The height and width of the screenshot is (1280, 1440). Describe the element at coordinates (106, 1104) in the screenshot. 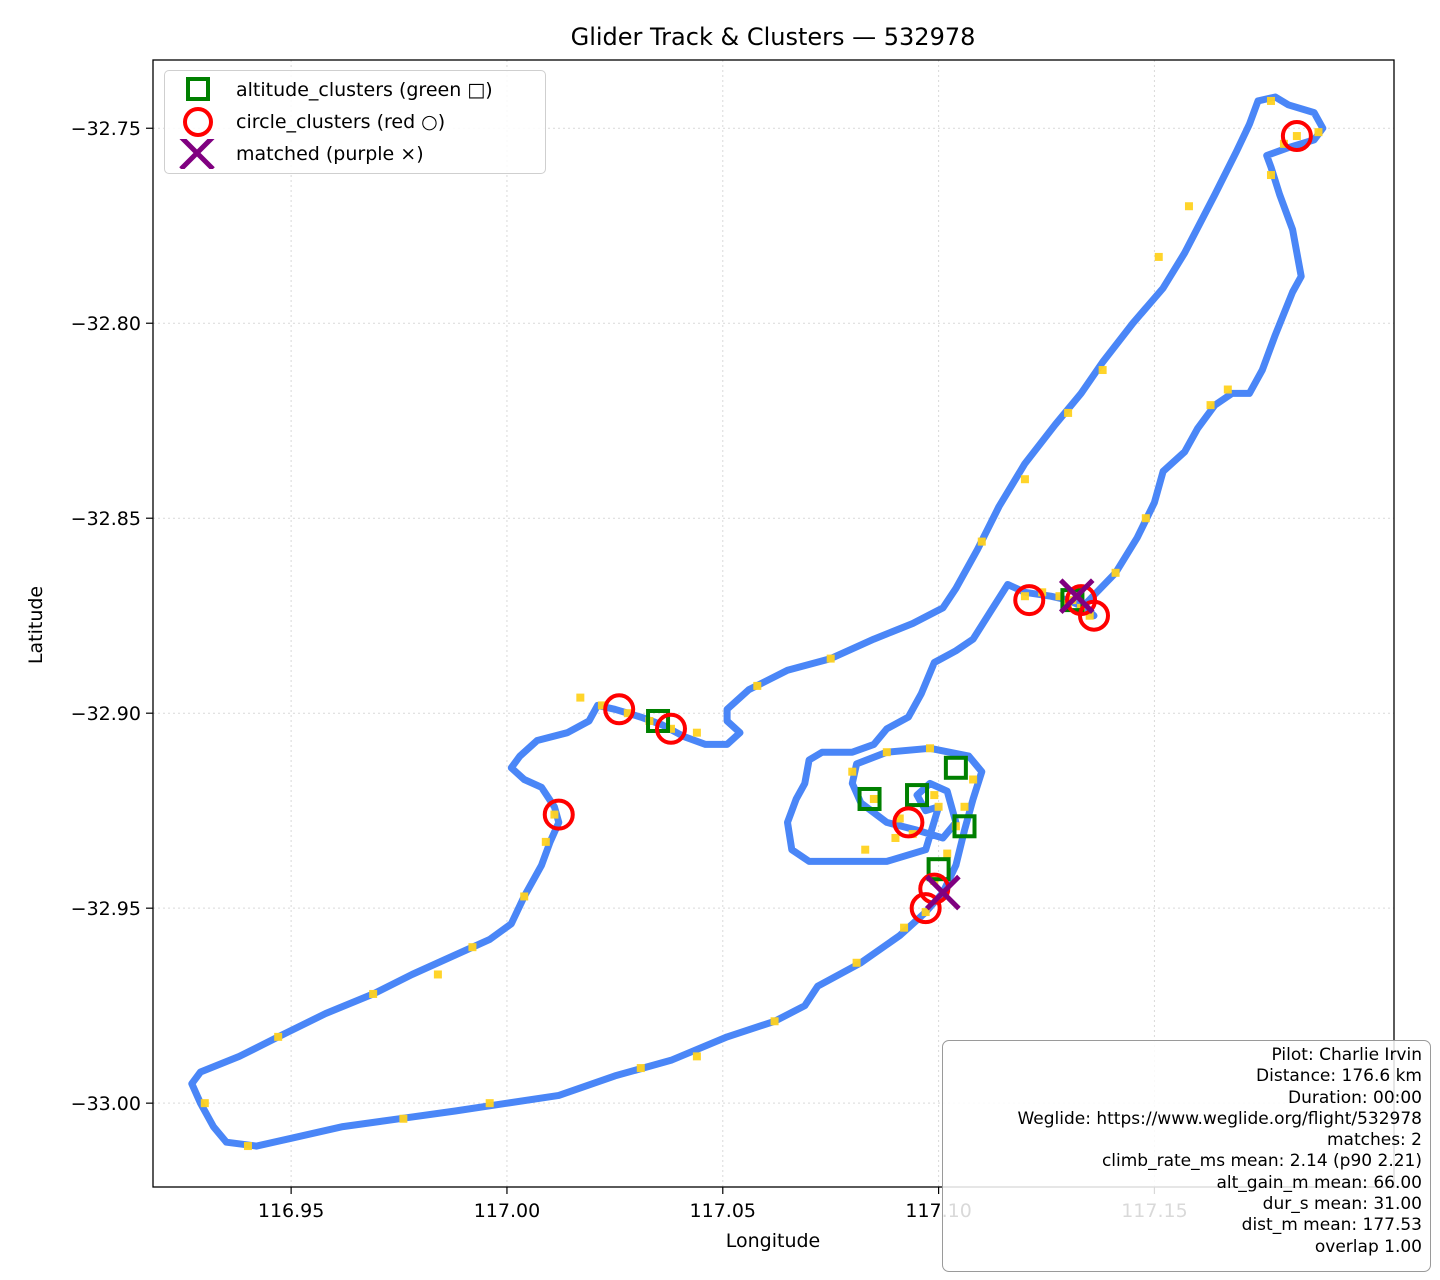

I see `y-tick-label: −33.00` at that location.